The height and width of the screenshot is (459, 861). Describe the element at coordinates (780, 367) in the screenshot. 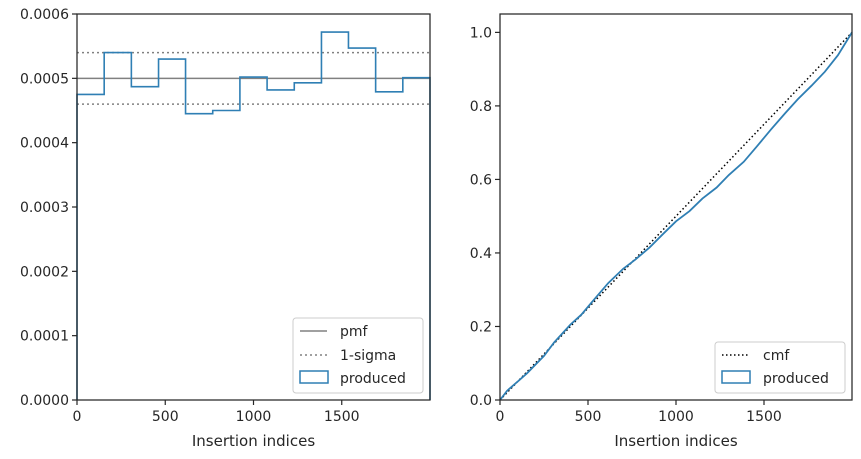

I see `cmf-legend: cmf produced` at that location.